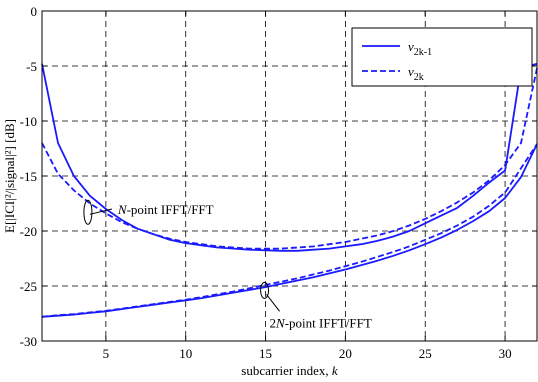  What do you see at coordinates (505, 353) in the screenshot?
I see `x-tick-label: 30` at bounding box center [505, 353].